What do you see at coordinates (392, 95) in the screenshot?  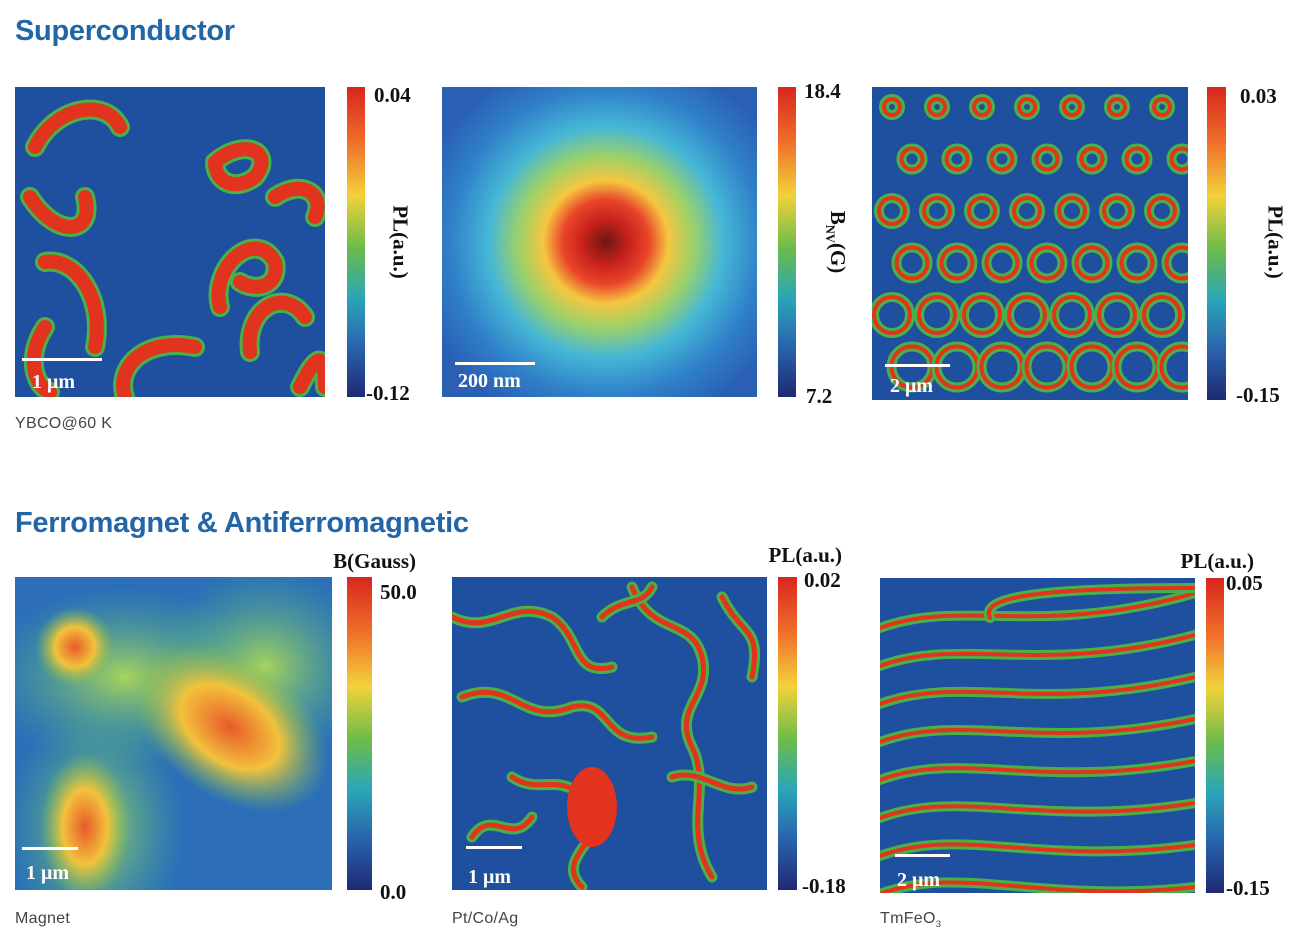 I see `colorbar-max: 0.04` at bounding box center [392, 95].